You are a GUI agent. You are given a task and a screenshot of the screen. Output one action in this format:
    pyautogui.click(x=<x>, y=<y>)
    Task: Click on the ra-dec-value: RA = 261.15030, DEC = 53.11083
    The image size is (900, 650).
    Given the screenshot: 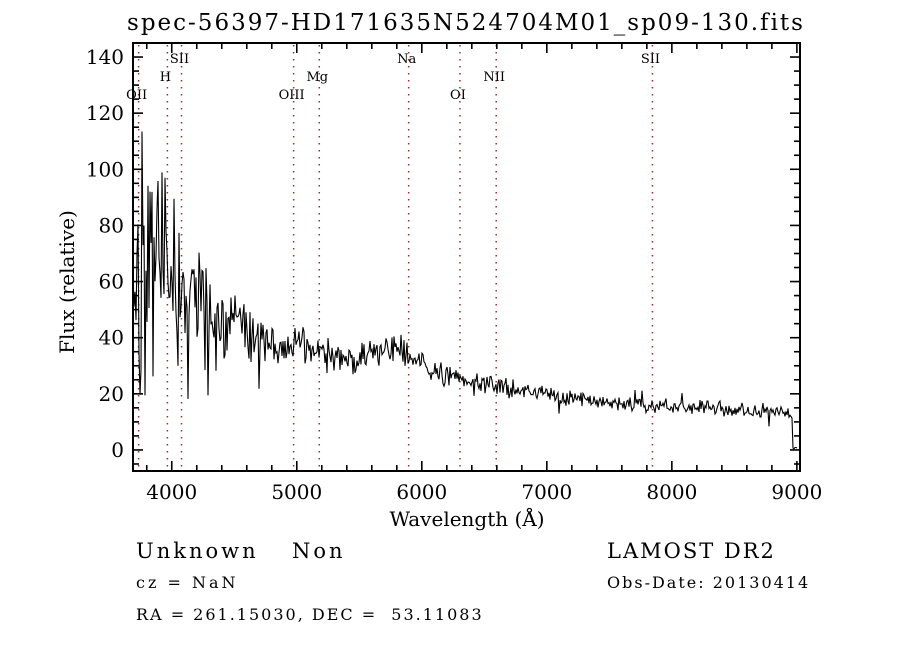 What is the action you would take?
    pyautogui.click(x=310, y=614)
    